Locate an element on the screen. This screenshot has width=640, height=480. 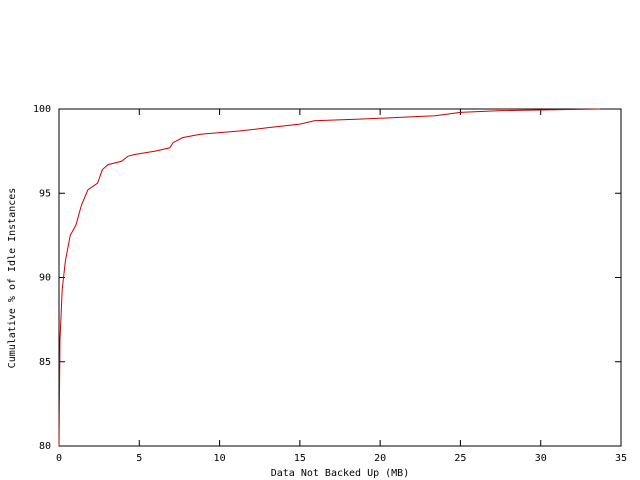
y-tick-label: 80 is located at coordinates (45, 446).